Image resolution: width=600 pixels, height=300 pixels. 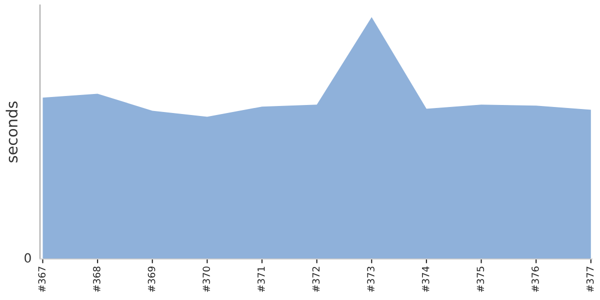 What do you see at coordinates (152, 279) in the screenshot?
I see `x-tick-label: #369` at bounding box center [152, 279].